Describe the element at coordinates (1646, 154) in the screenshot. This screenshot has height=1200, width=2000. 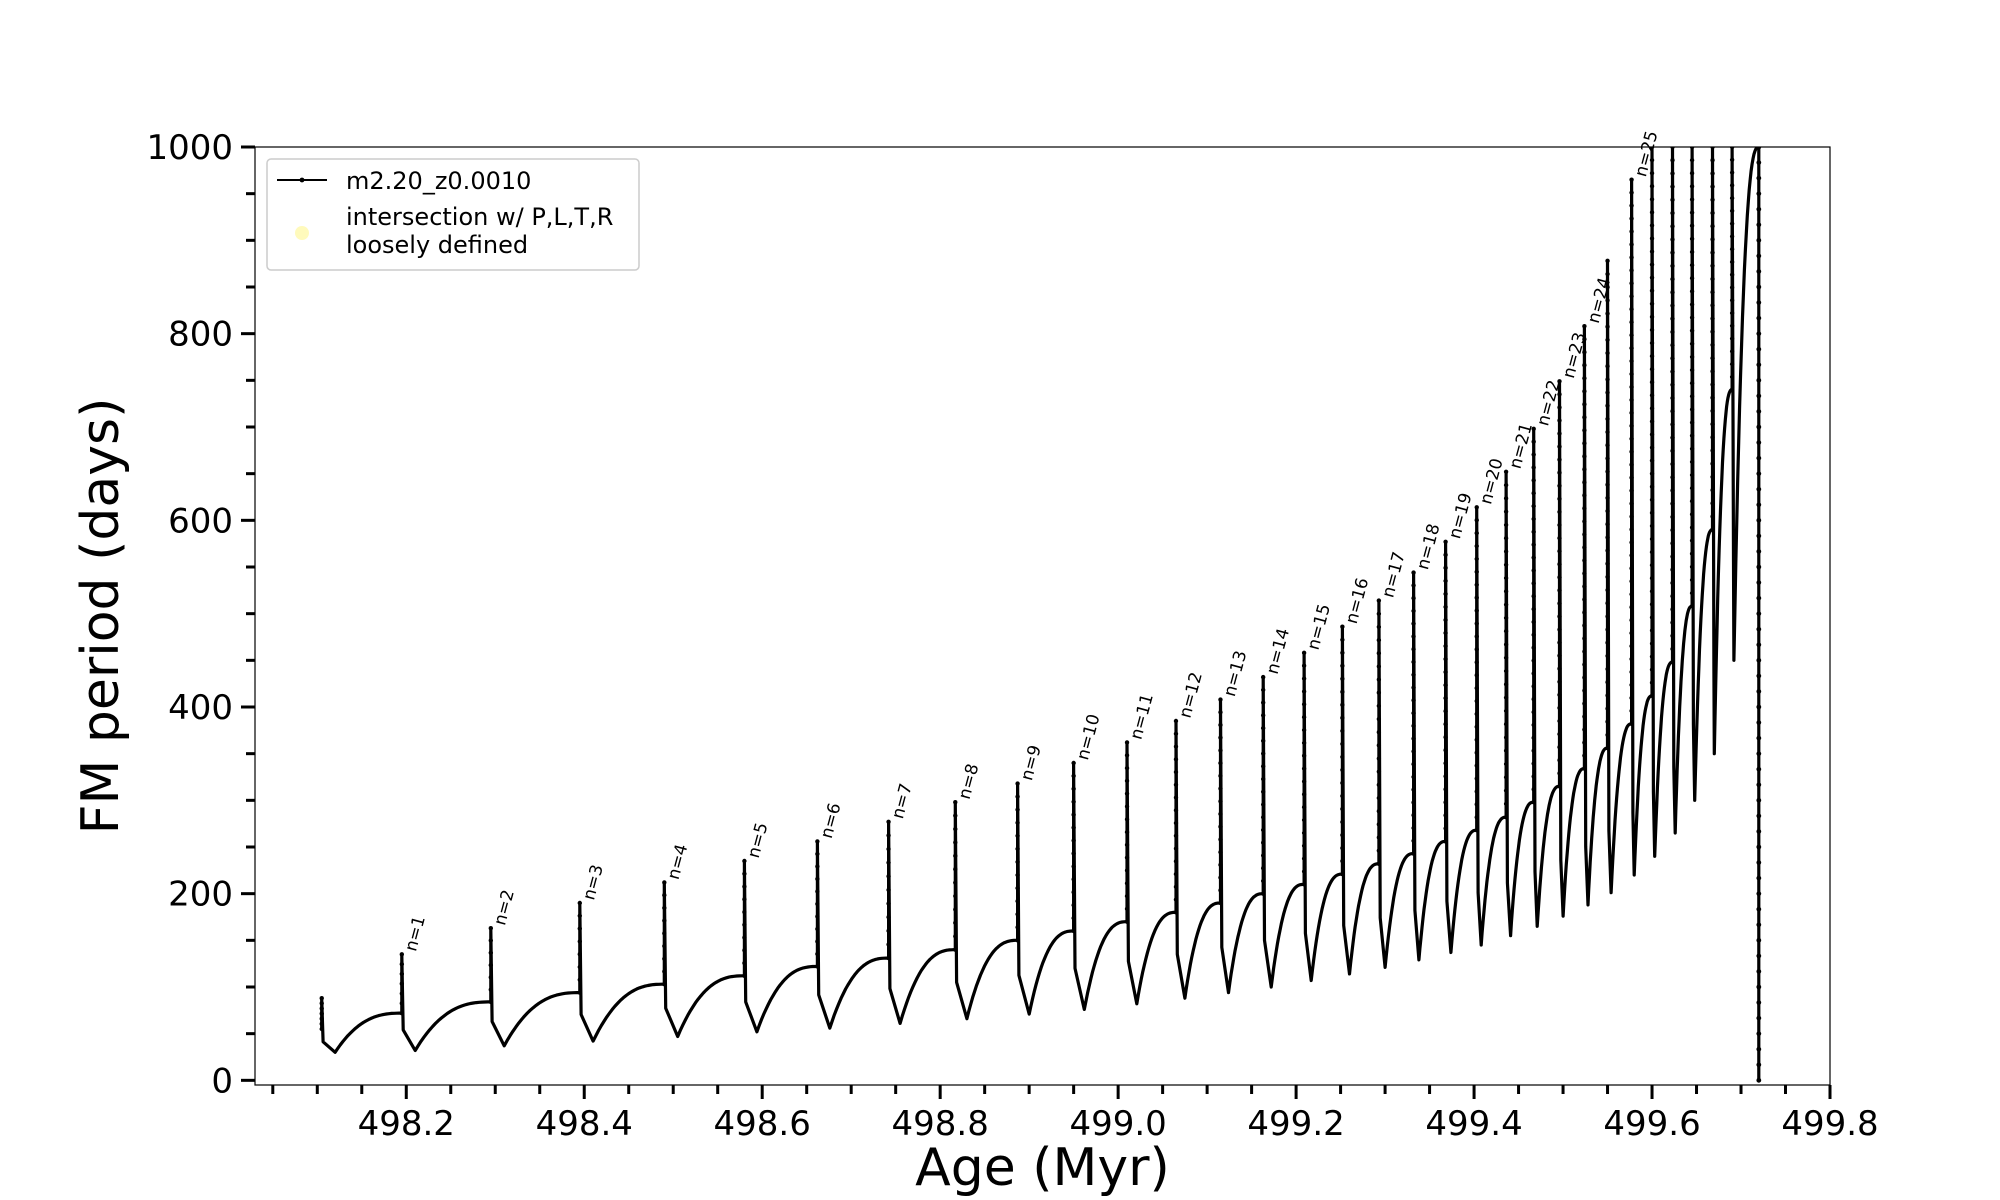
I see `annotation-label: n=25` at that location.